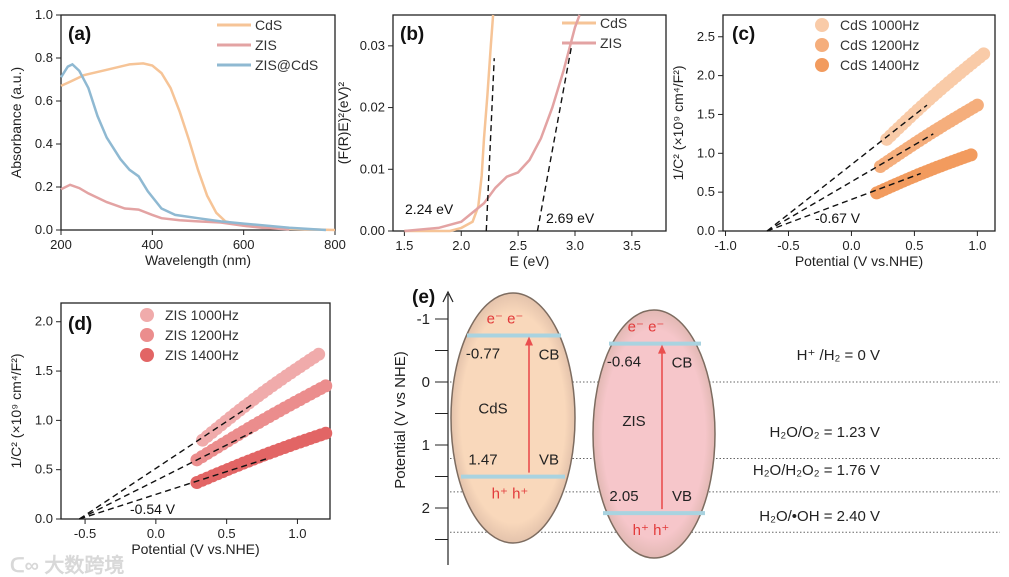  I want to click on x-tick-label: 800, so click(335, 244).